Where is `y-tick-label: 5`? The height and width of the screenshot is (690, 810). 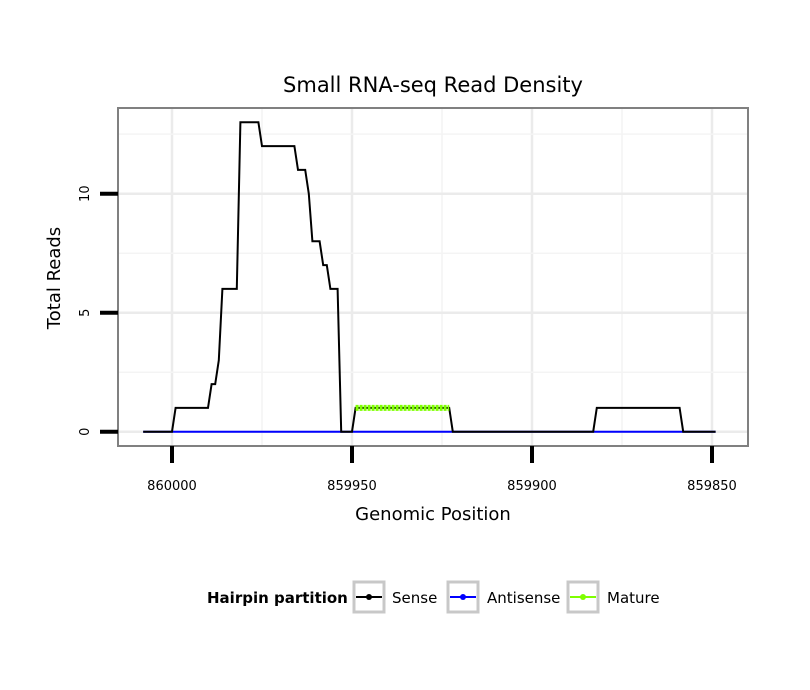
y-tick-label: 5 is located at coordinates (85, 313).